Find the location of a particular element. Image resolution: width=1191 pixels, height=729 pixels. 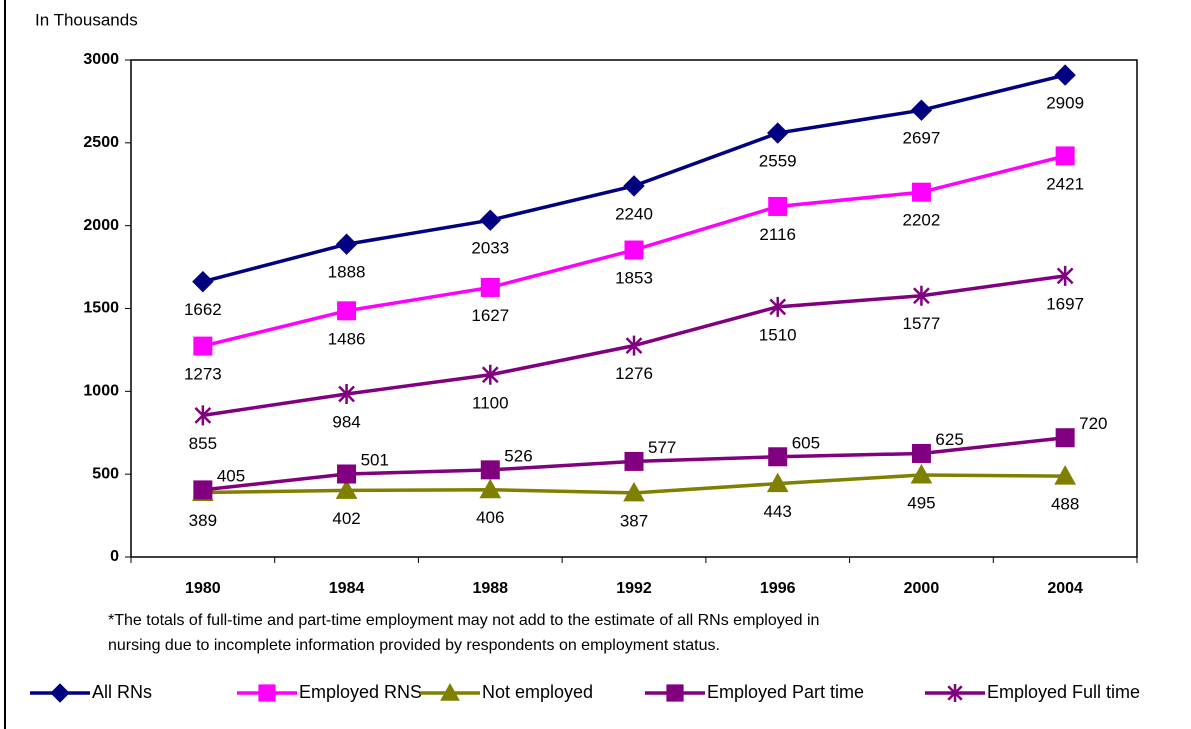

data-label: 1510 is located at coordinates (778, 334).